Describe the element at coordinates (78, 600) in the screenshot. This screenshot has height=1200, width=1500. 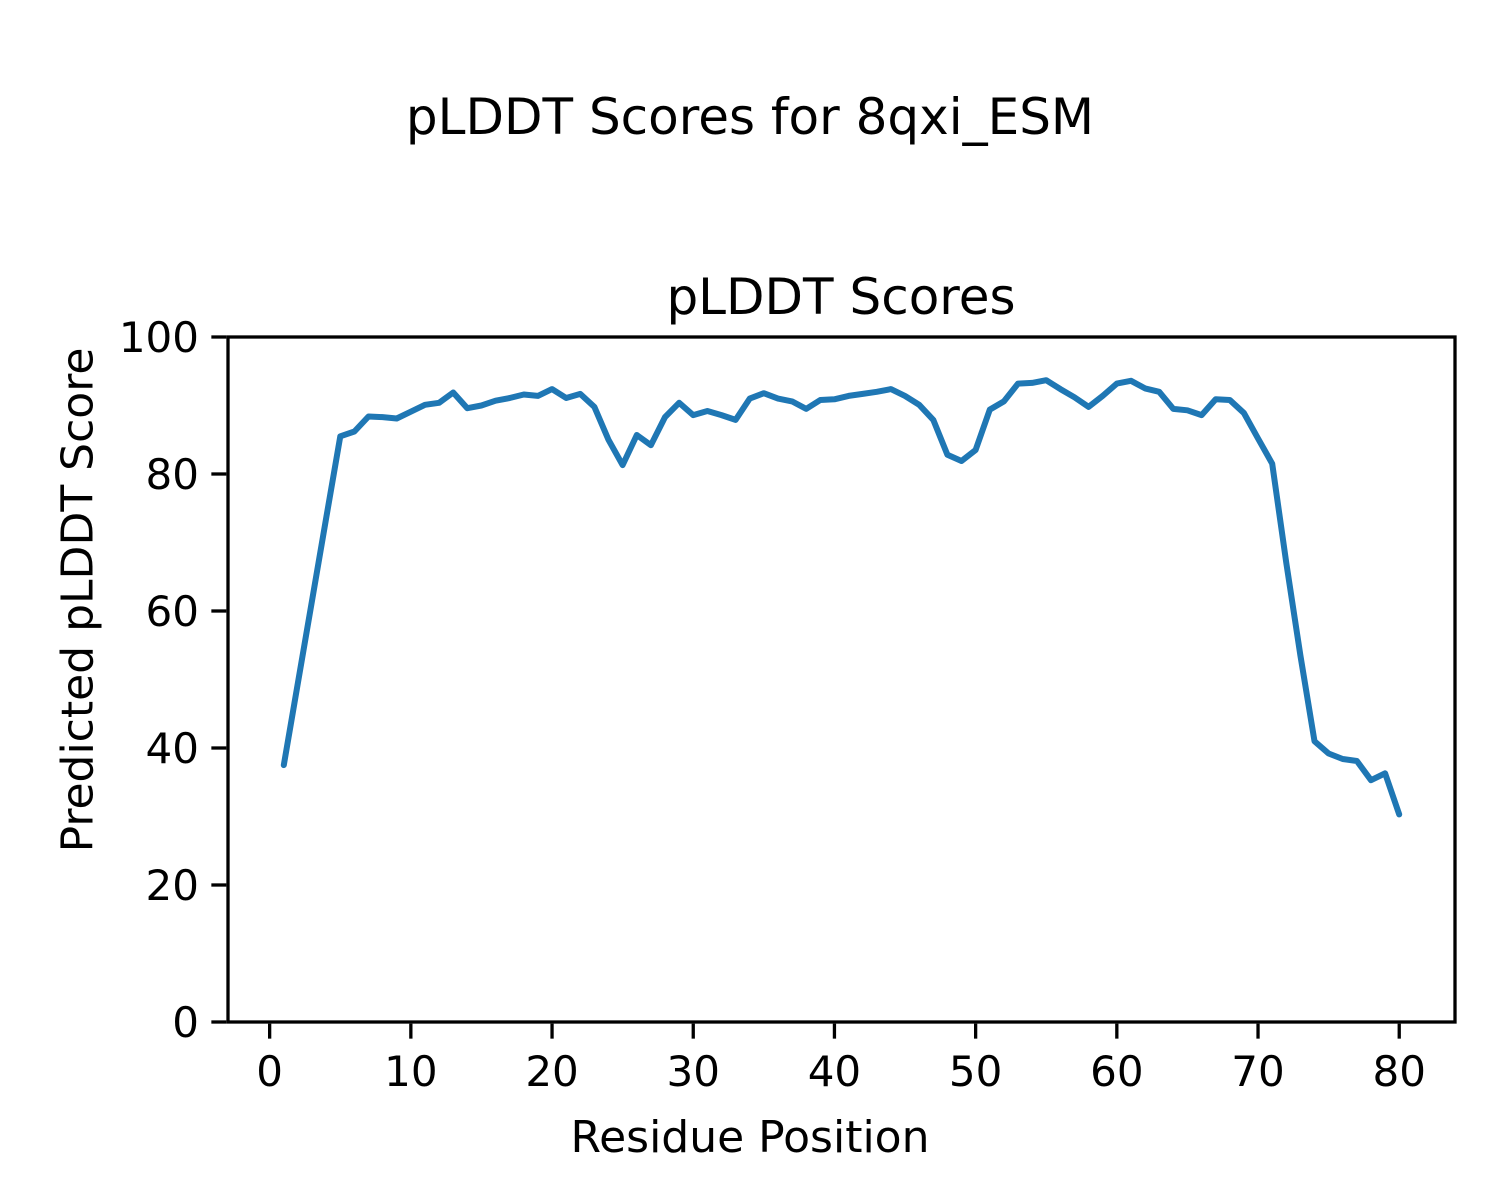
I see `y-axis-label: Predicted pLDDT Score` at that location.